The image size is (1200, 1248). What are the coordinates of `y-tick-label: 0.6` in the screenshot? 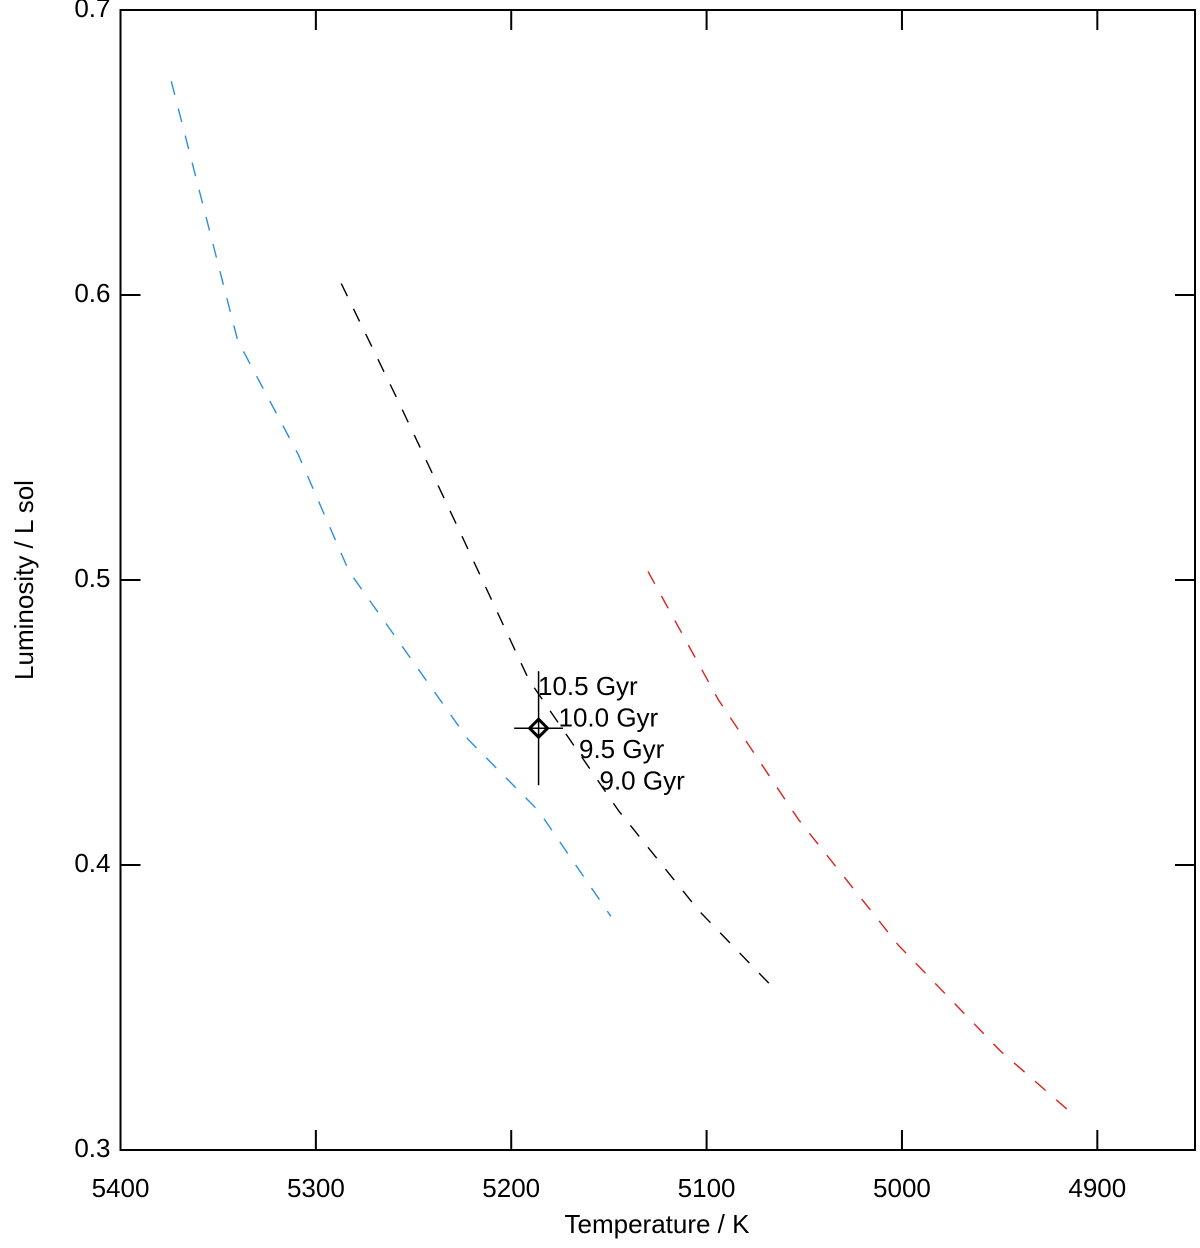 It's located at (92, 293).